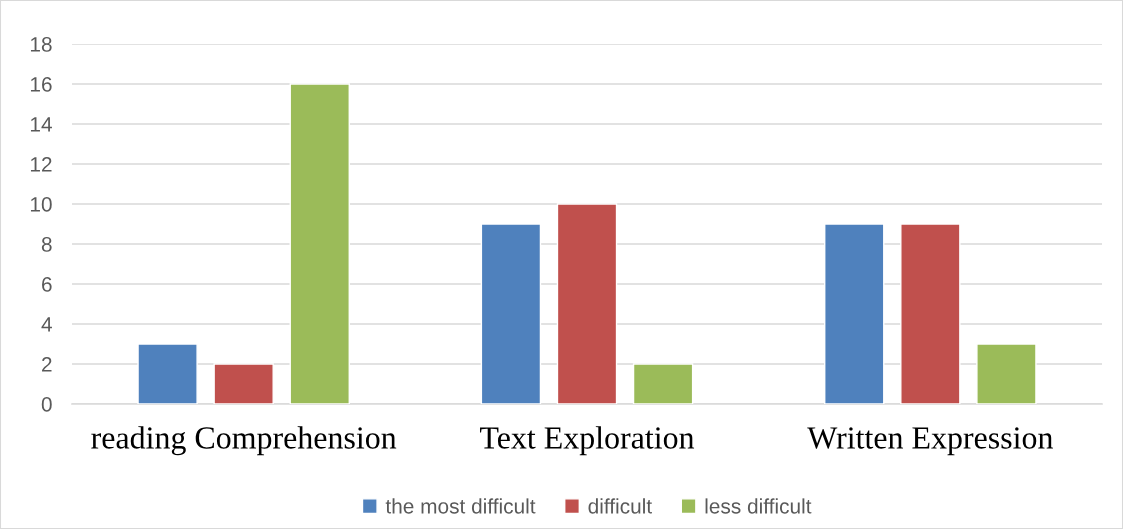  Describe the element at coordinates (41, 124) in the screenshot. I see `y-tick-label: 14` at that location.